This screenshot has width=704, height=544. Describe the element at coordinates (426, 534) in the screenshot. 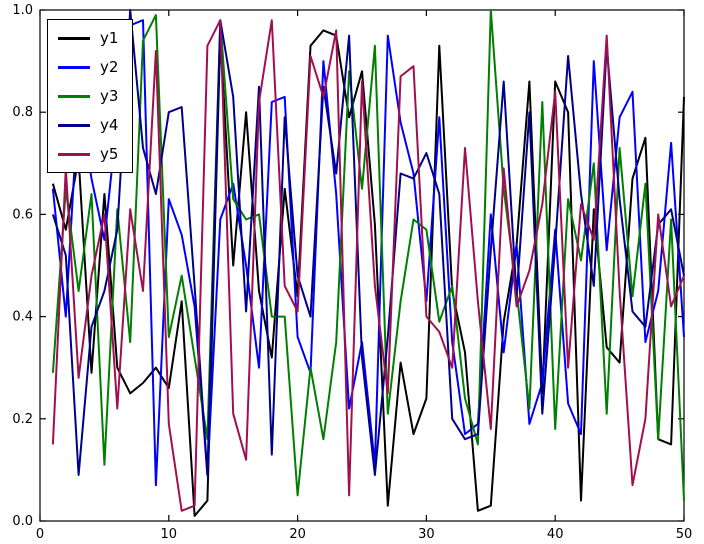

I see `x-tick-label: 30` at that location.